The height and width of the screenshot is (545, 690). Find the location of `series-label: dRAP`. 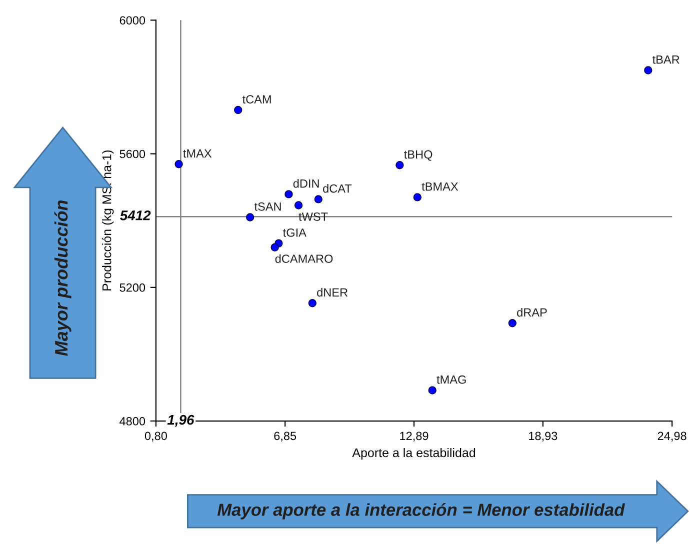

series-label: dRAP is located at coordinates (532, 312).